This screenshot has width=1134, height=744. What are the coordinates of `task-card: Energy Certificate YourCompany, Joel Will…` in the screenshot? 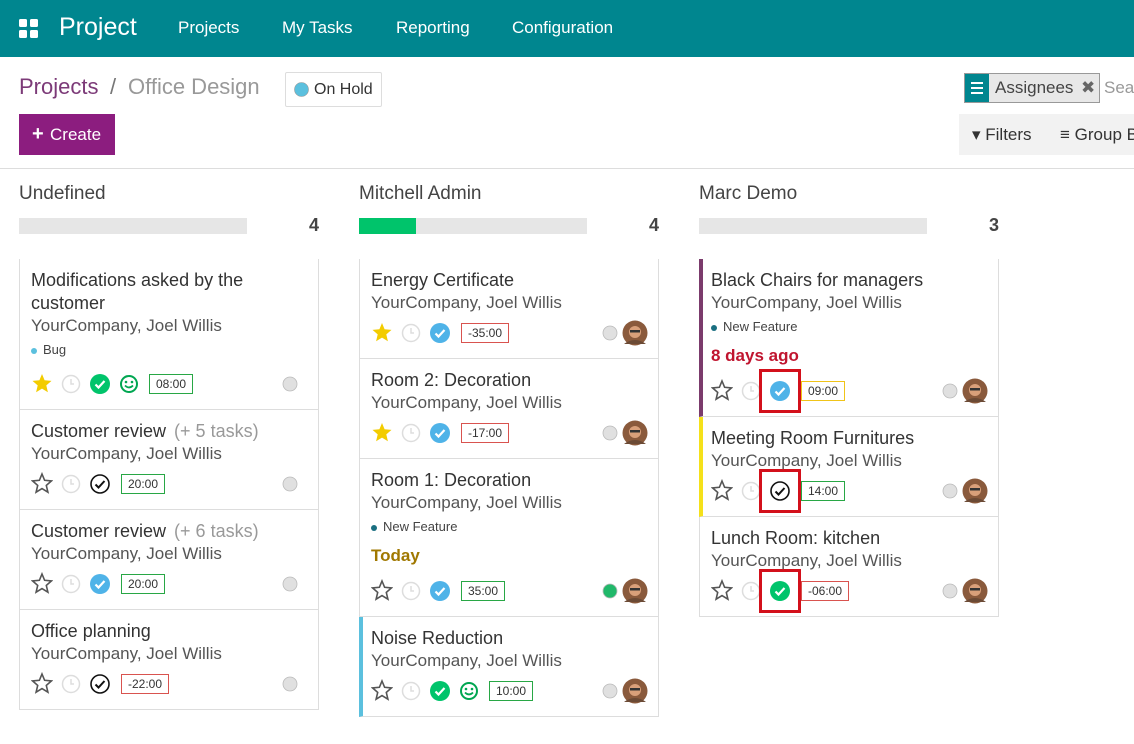 It's located at (509, 309).